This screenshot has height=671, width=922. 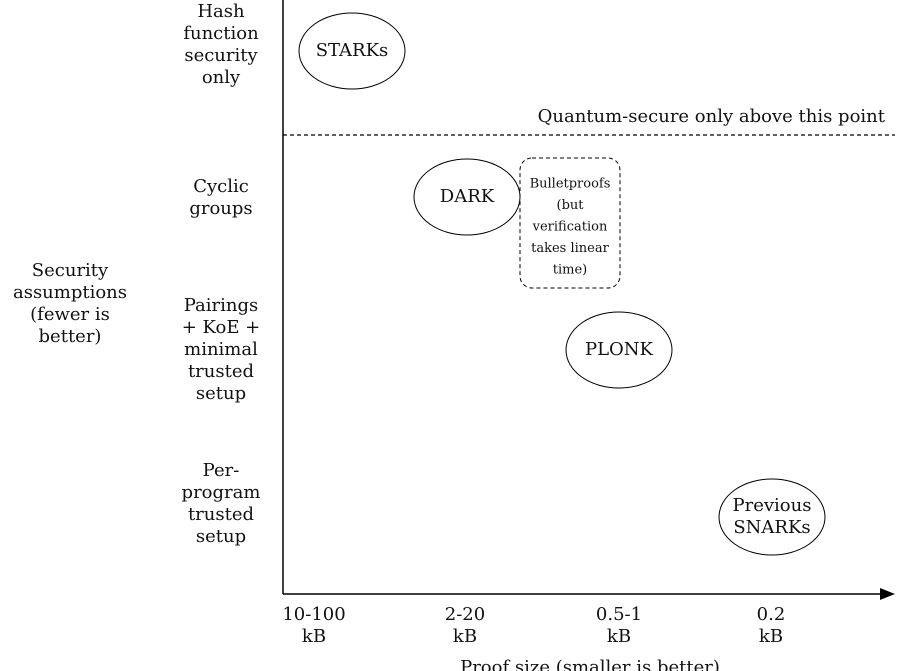 What do you see at coordinates (221, 11) in the screenshot?
I see `y-level-label: Hash` at bounding box center [221, 11].